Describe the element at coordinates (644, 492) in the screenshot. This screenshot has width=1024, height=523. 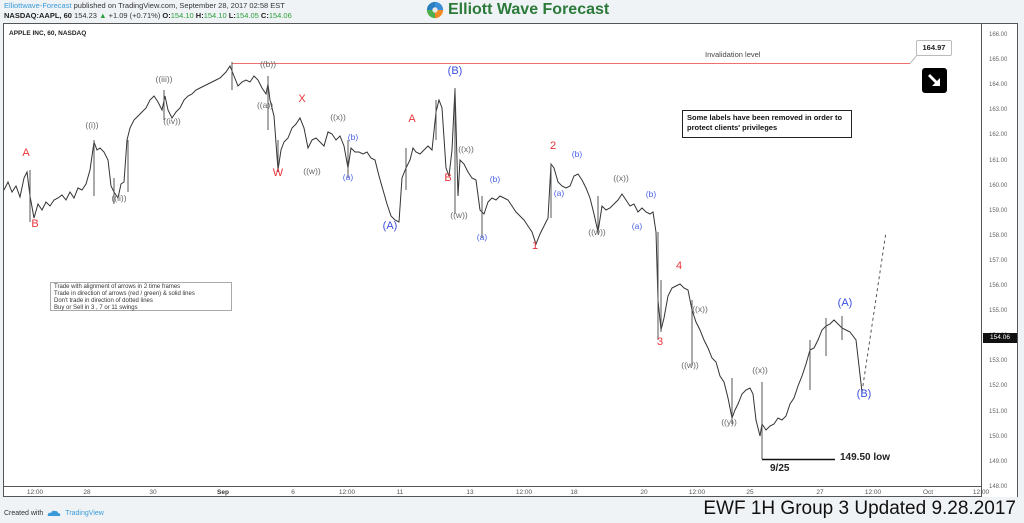
I see `x-tick: 20` at that location.